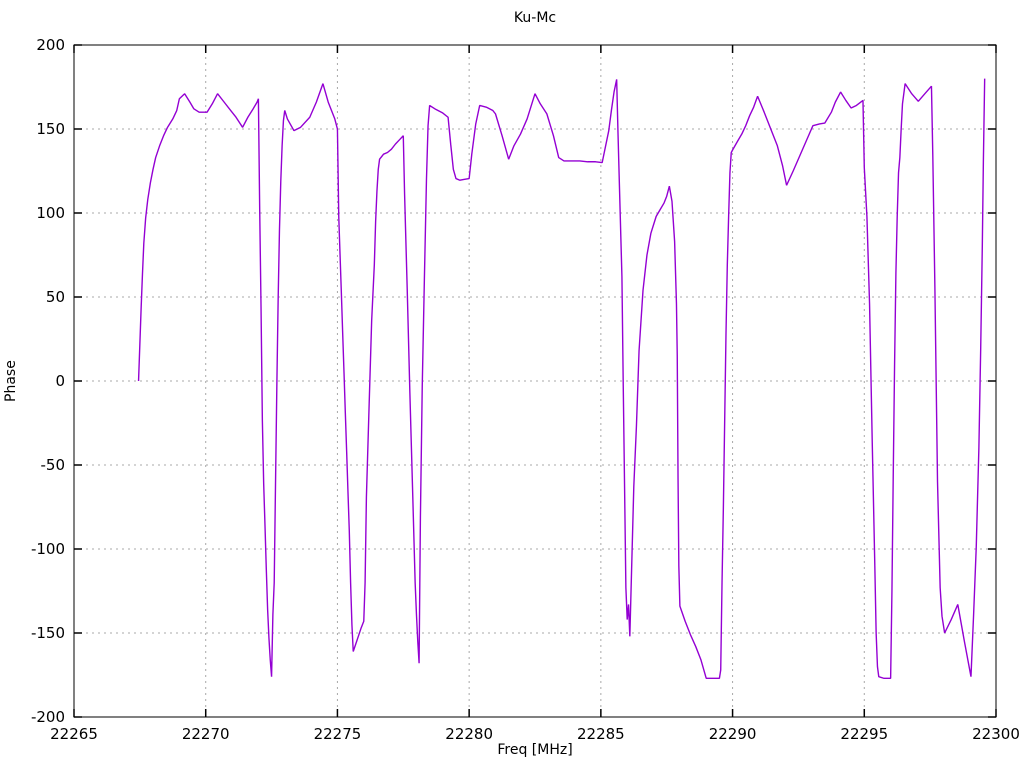 Image resolution: width=1024 pixels, height=768 pixels. I want to click on x-tick-label: 22290, so click(733, 734).